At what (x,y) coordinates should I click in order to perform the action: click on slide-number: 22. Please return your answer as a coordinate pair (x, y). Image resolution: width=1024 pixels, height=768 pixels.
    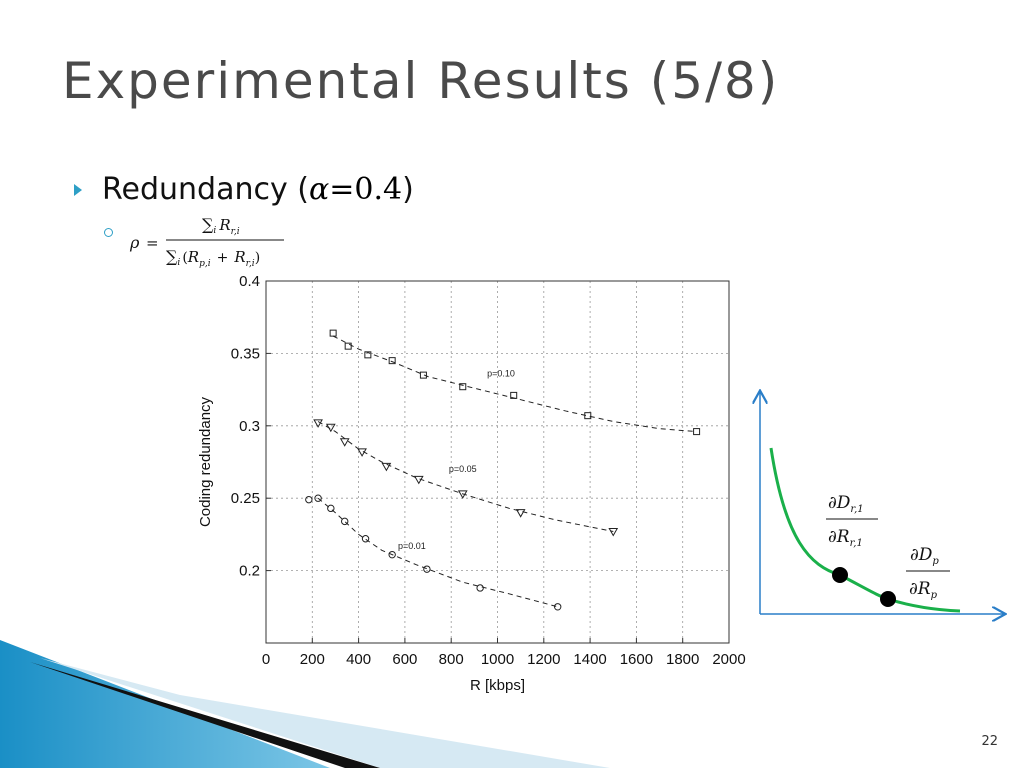
    Looking at the image, I should click on (989, 741).